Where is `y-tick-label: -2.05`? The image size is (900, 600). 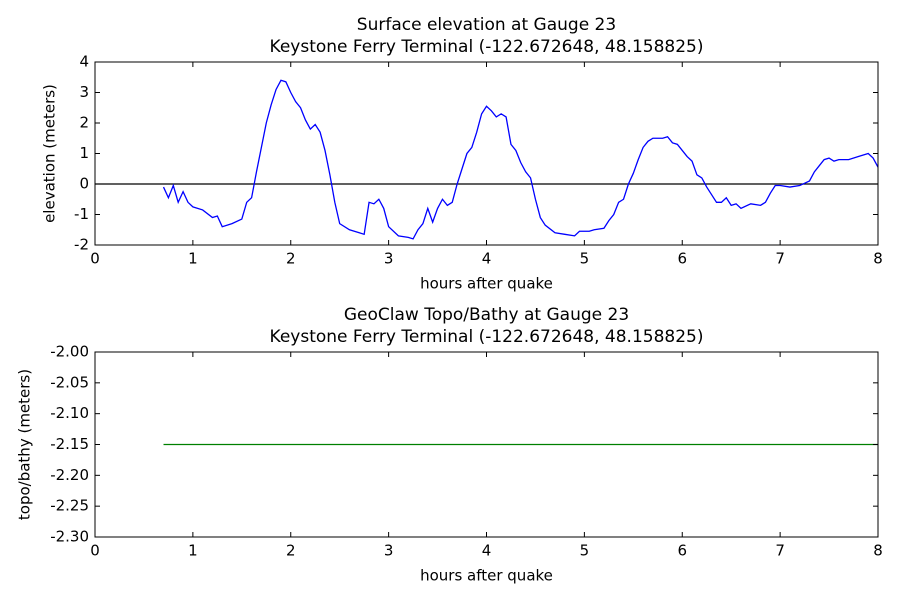
y-tick-label: -2.05 is located at coordinates (69, 382).